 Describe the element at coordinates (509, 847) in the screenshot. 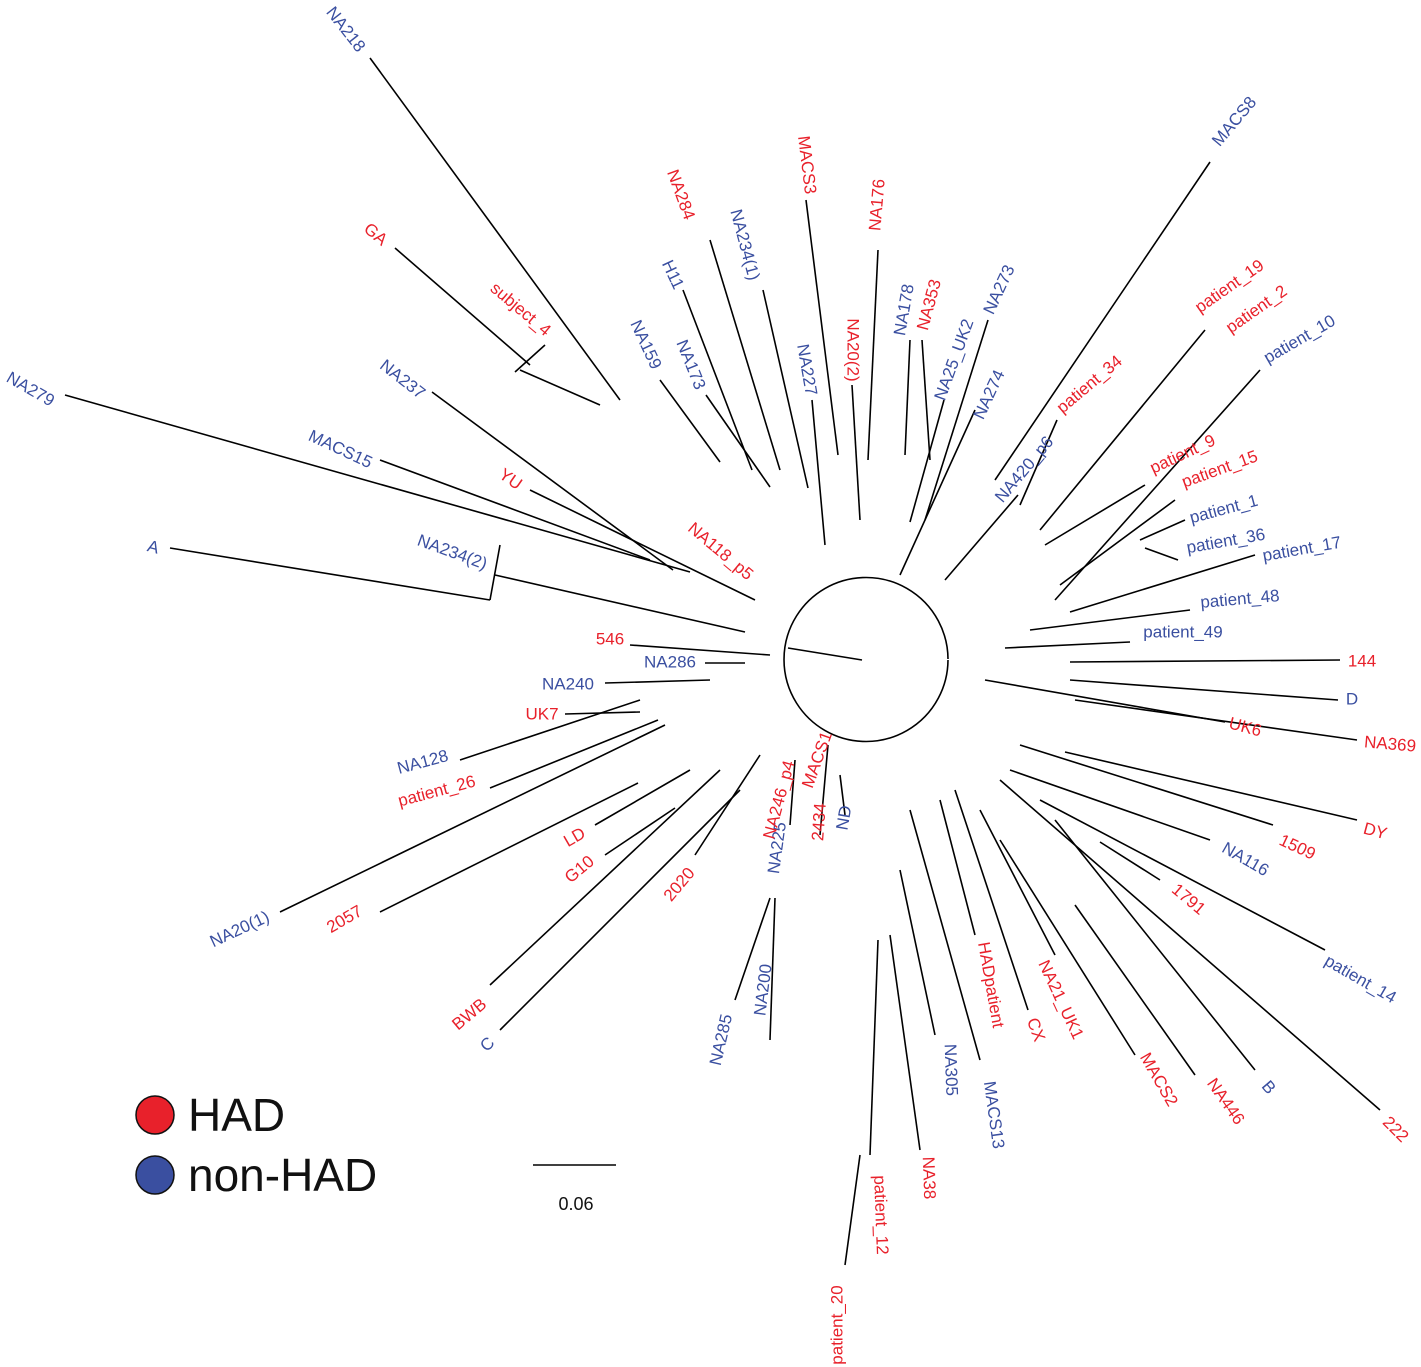

I see `branch-2057` at that location.